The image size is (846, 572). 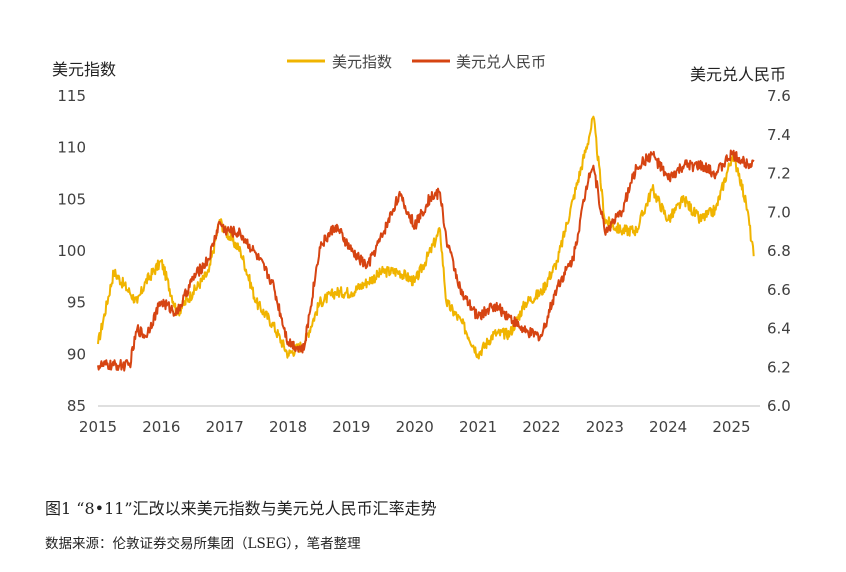 I want to click on x-tick-label: 2017, so click(x=225, y=427).